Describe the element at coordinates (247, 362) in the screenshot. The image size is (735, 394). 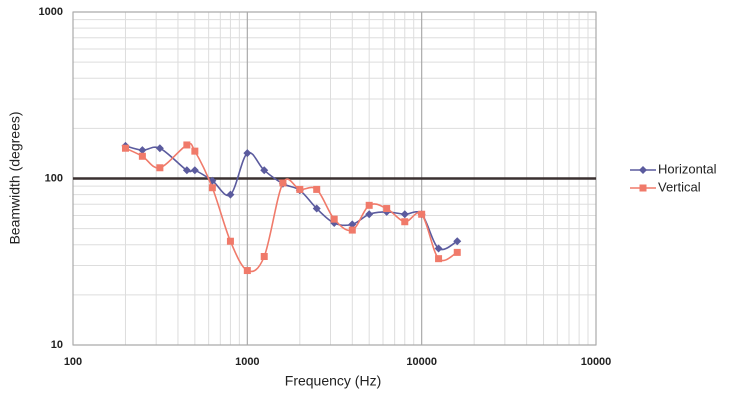
I see `x-tick-label: 1000` at that location.